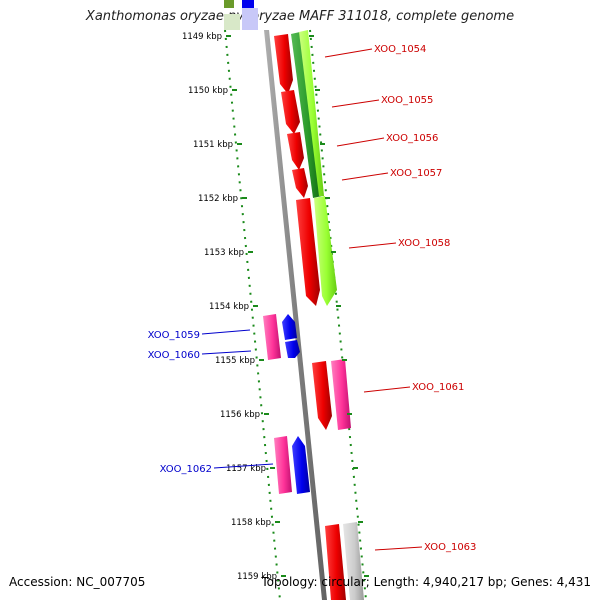  What do you see at coordinates (208, 91) in the screenshot?
I see `kbp-tick-label: 1150 kbp` at bounding box center [208, 91].